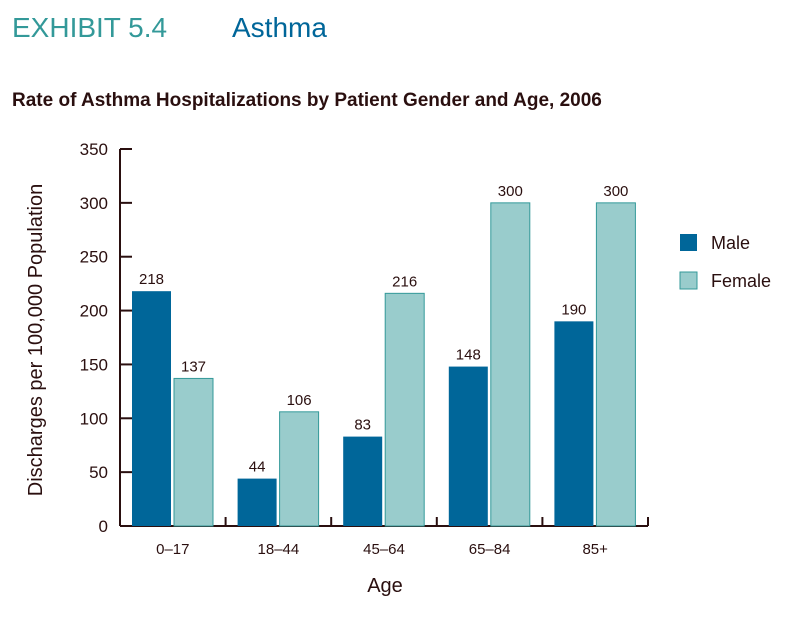 Image resolution: width=800 pixels, height=619 pixels. Describe the element at coordinates (741, 281) in the screenshot. I see `legend-label: Female` at that location.